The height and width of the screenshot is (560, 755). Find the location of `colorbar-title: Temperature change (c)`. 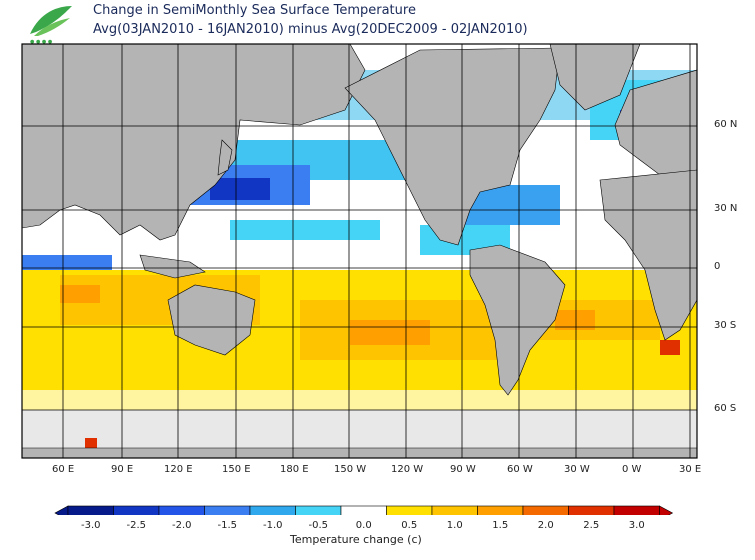

colorbar-title: Temperature change (c) is located at coordinates (356, 539).